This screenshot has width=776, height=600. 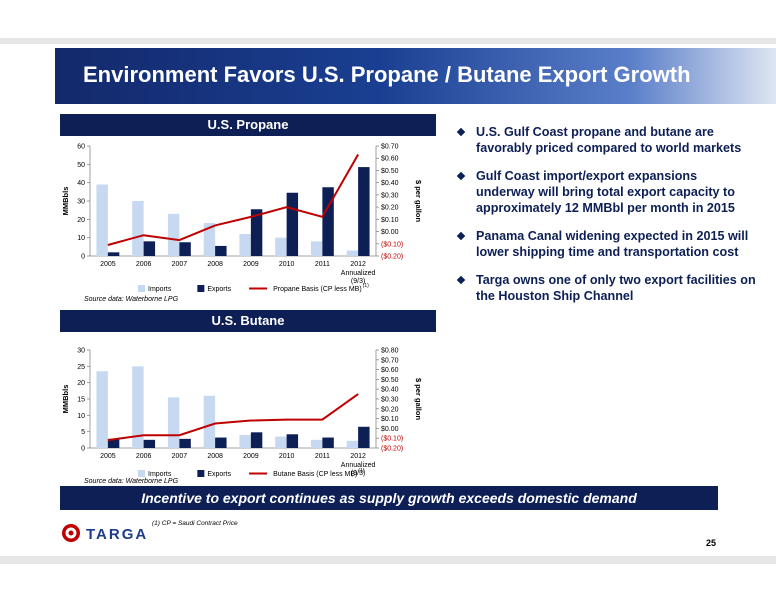 What do you see at coordinates (366, 286) in the screenshot?
I see `legend-superscript: (1)` at bounding box center [366, 286].